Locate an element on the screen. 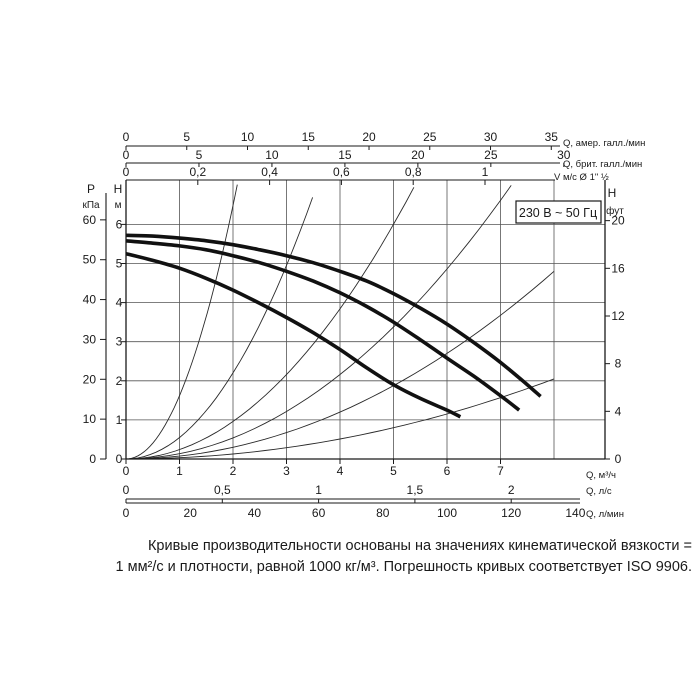 This screenshot has width=700, height=700. tick-label-lmin: 100 is located at coordinates (447, 513).